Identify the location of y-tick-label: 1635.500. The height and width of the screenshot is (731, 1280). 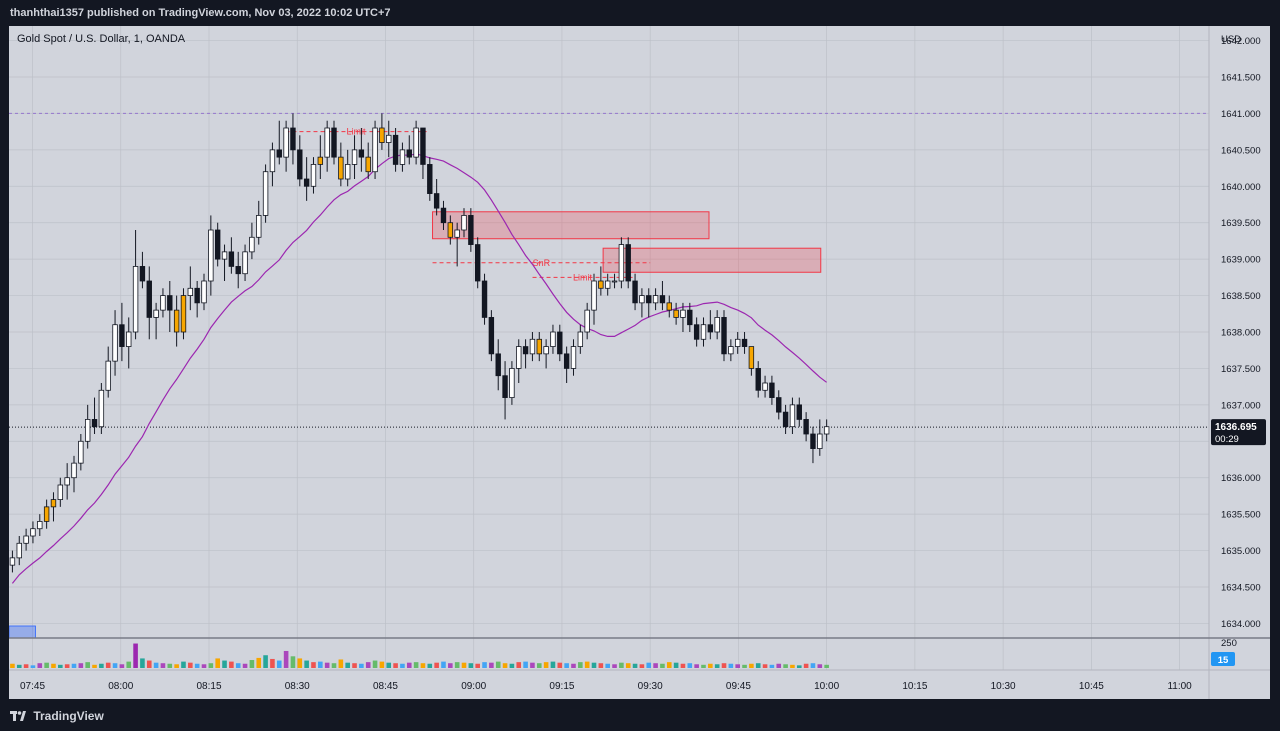
(1241, 515).